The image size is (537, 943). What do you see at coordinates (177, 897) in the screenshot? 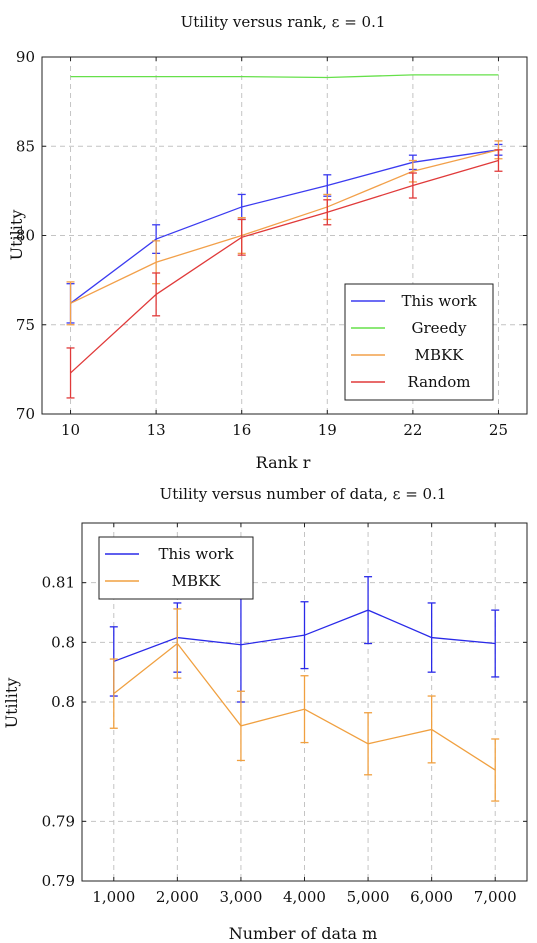
I see `x-tick-label: 2,000` at bounding box center [177, 897].